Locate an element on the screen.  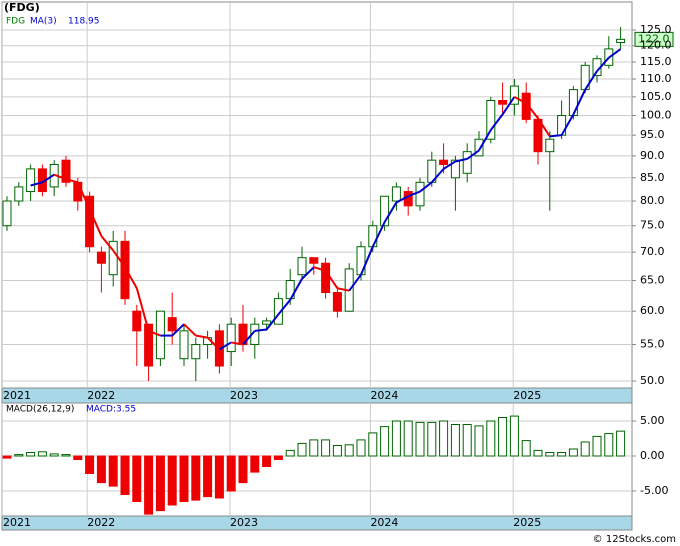
y-tick-label: 110.0 is located at coordinates (656, 78).